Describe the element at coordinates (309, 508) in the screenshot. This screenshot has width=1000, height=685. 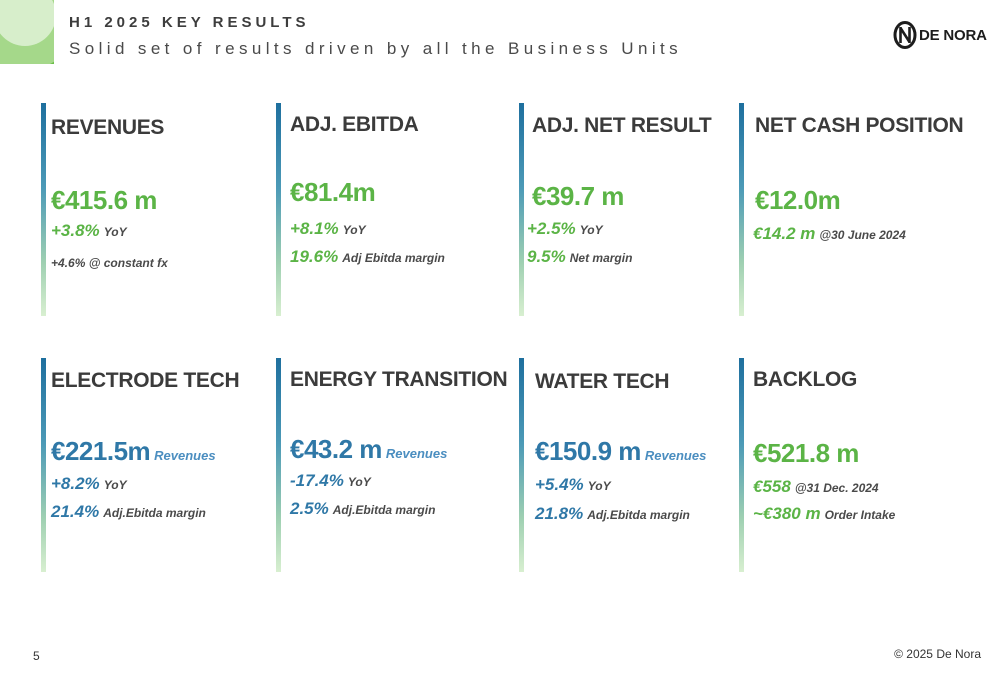
I see `margin-value: 2.5%` at that location.